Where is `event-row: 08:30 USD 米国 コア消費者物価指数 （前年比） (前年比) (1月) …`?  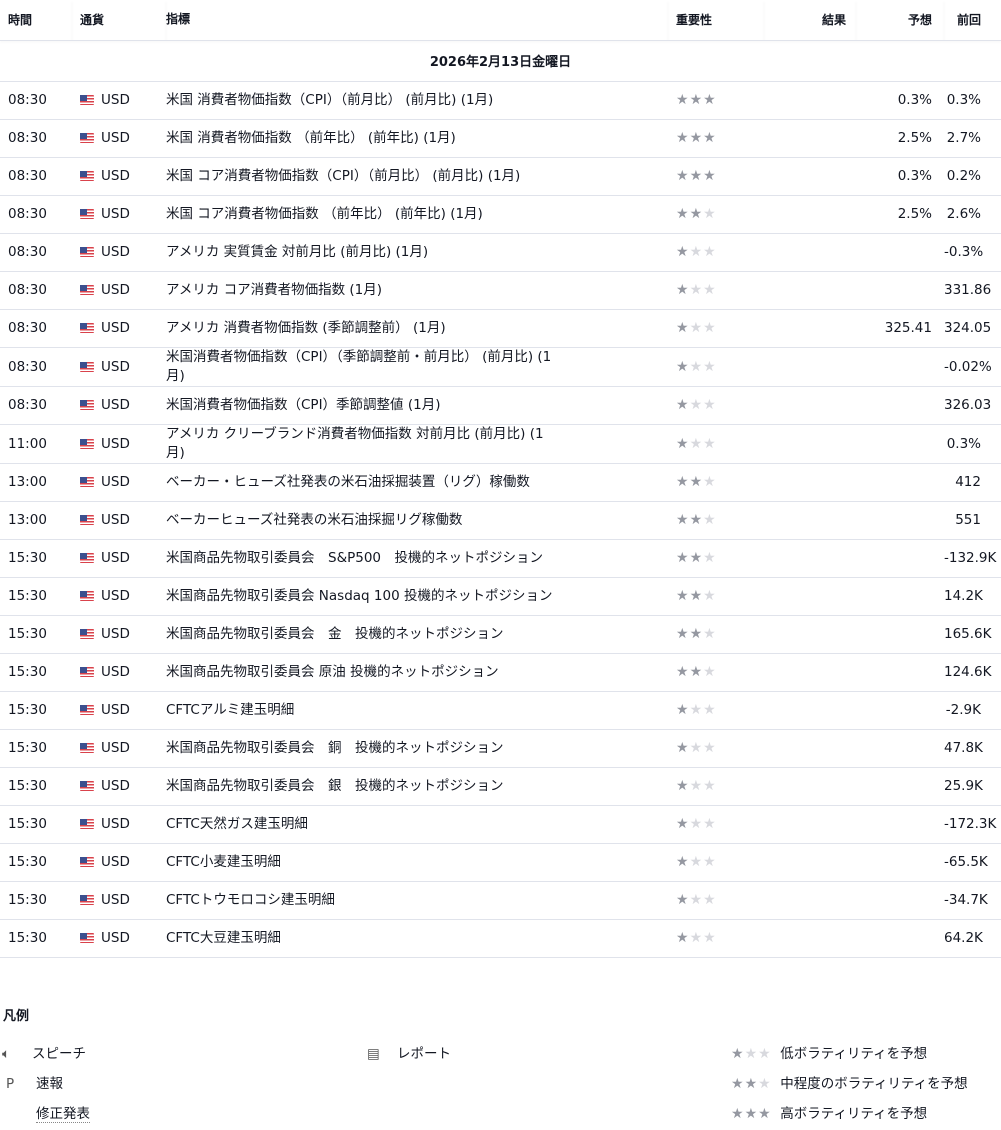 event-row: 08:30 USD 米国 コア消費者物価指数 （前年比） (前年比) (1月) … is located at coordinates (500, 214).